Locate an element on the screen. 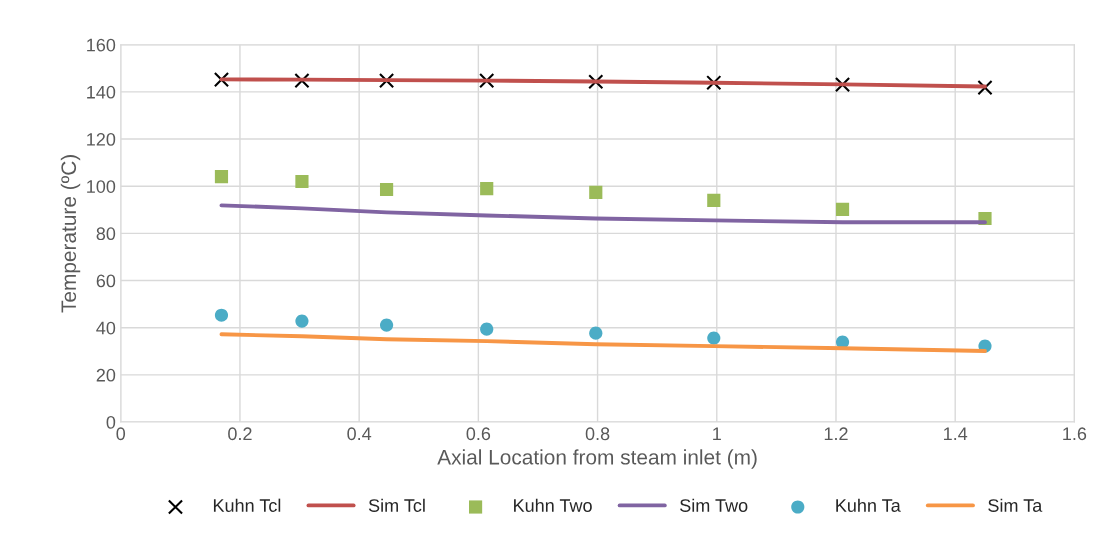  x-tick-label: 1.2 is located at coordinates (836, 433).